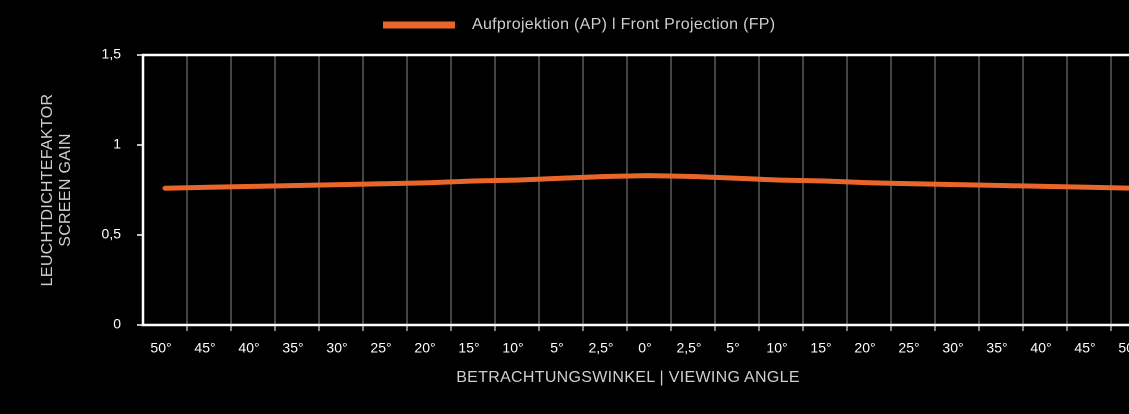  What do you see at coordinates (117, 324) in the screenshot?
I see `y-tick-label: 0` at bounding box center [117, 324].